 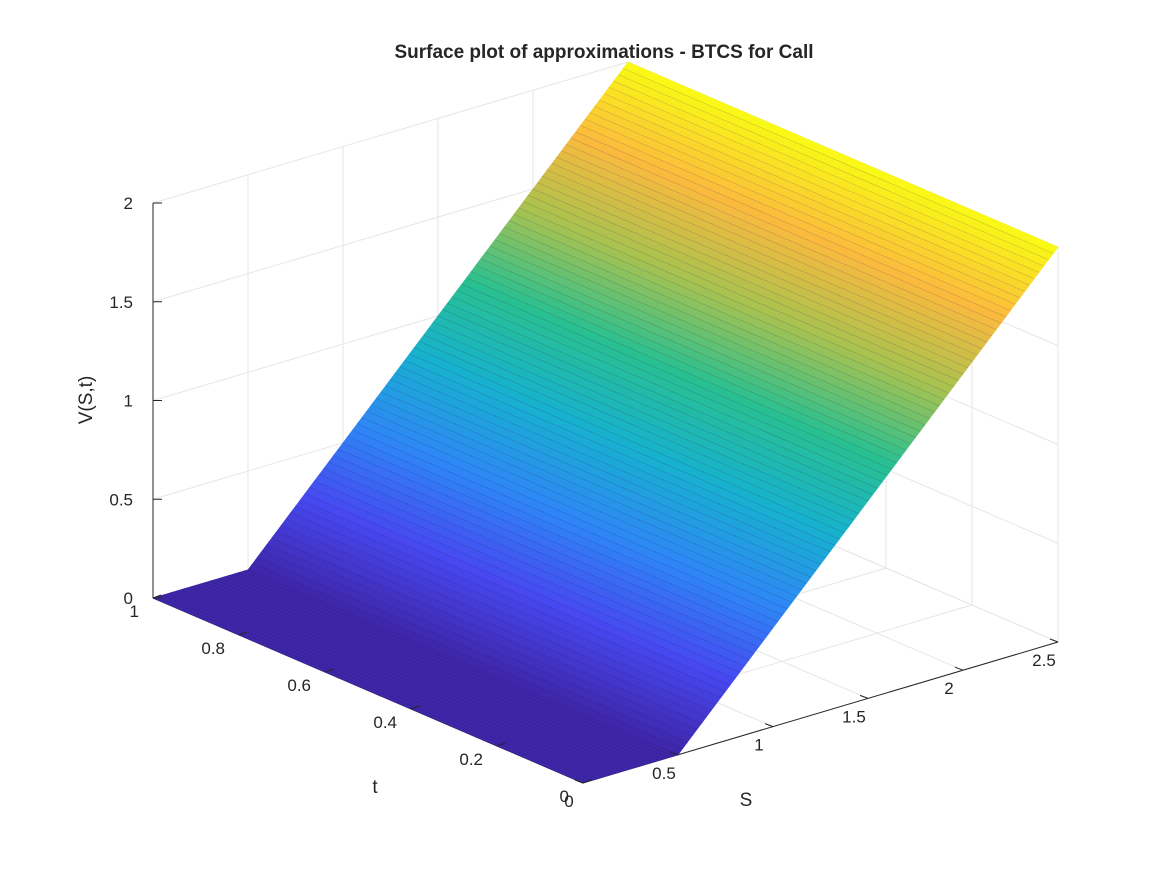 What do you see at coordinates (758, 745) in the screenshot?
I see `x-tick-label: 1` at bounding box center [758, 745].